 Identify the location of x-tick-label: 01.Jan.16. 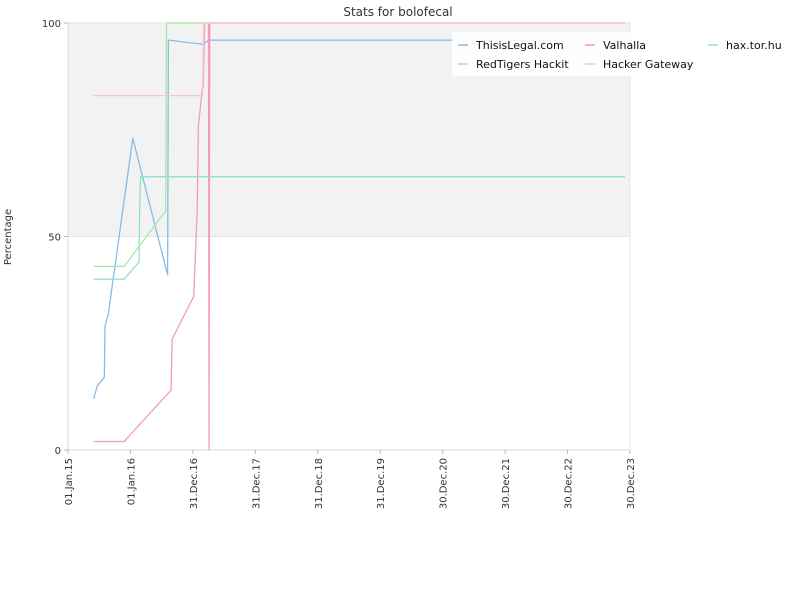
(131, 481).